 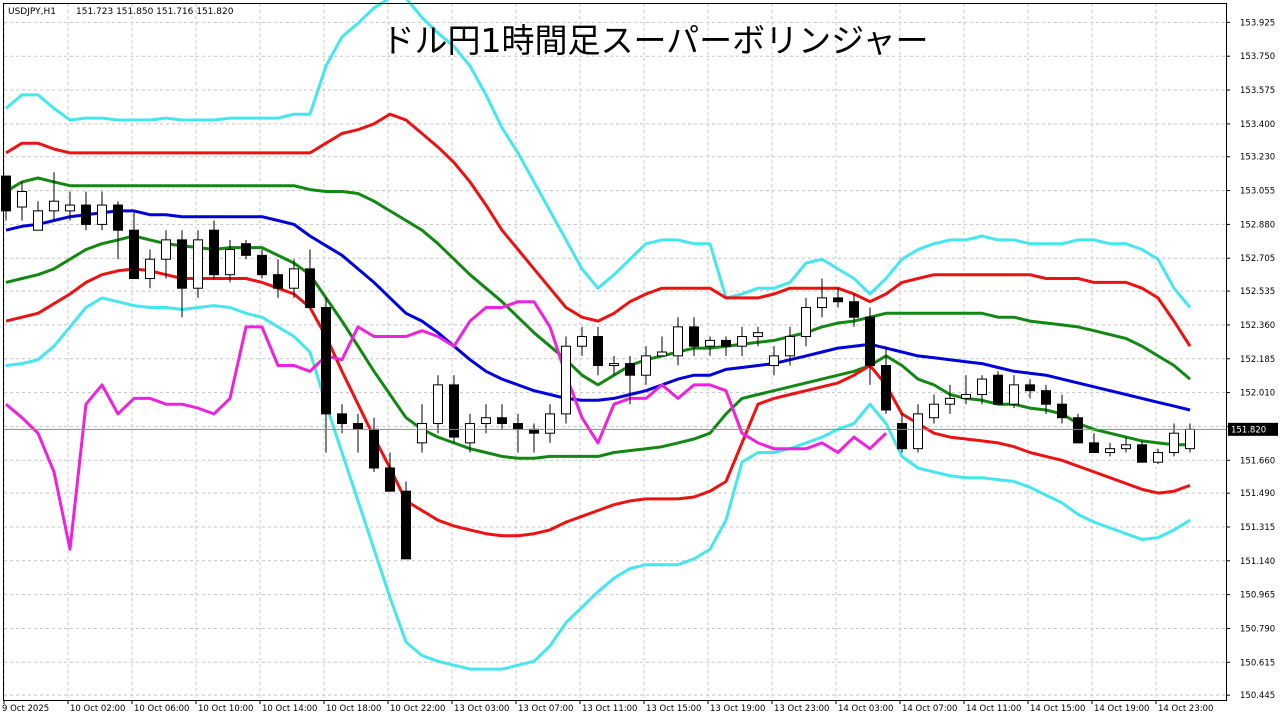 I want to click on x-tick-label: 14 Oct 15:00, so click(x=1057, y=709).